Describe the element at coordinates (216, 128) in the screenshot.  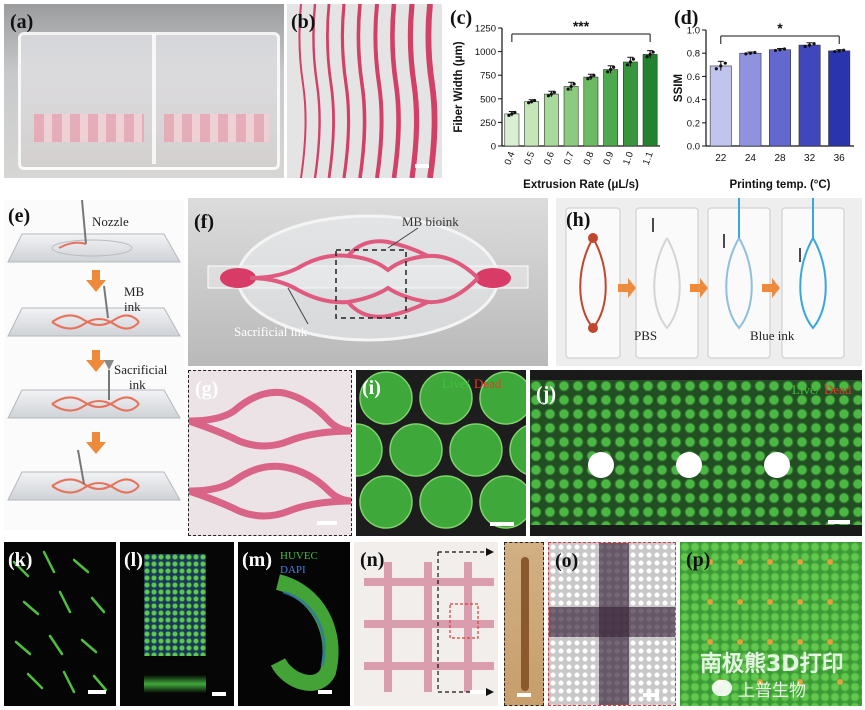
I see `channel-print-right` at that location.